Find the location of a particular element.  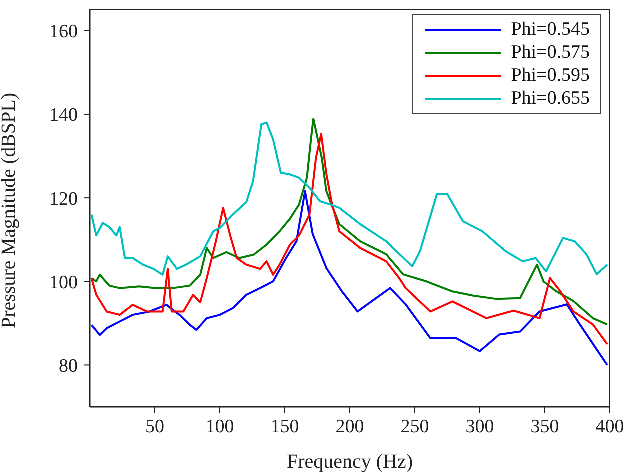

x-tick-label: 100 is located at coordinates (220, 427).